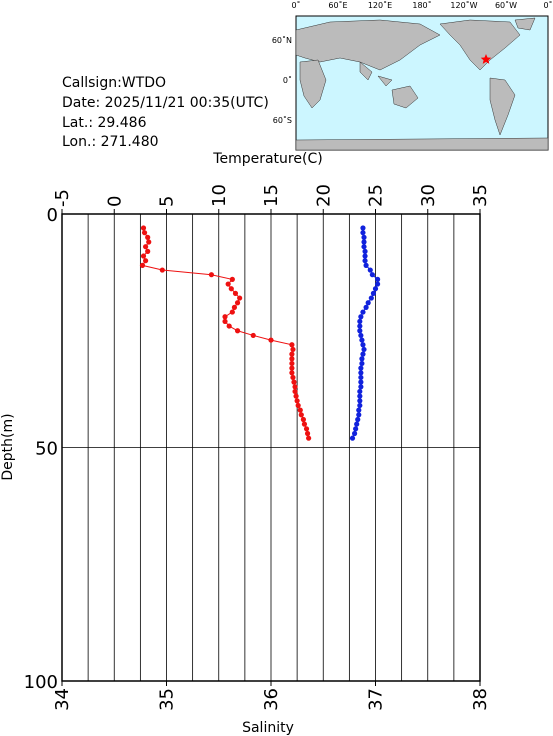 The image size is (553, 736). I want to click on station-marker, so click(486, 59).